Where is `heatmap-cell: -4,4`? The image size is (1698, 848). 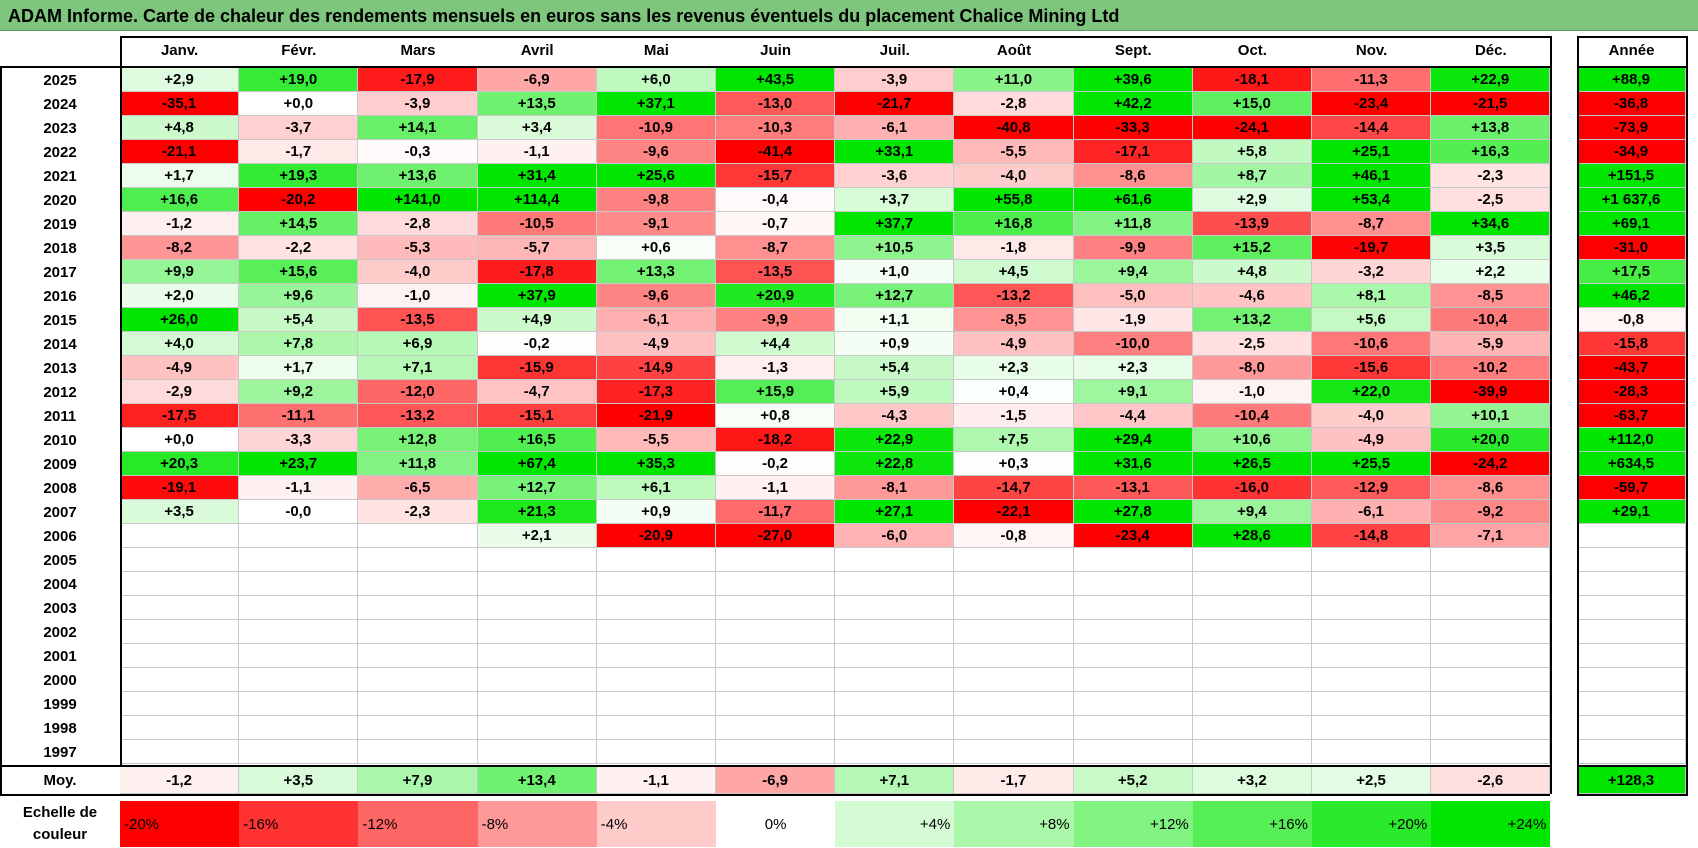
heatmap-cell: -4,4 is located at coordinates (1133, 416).